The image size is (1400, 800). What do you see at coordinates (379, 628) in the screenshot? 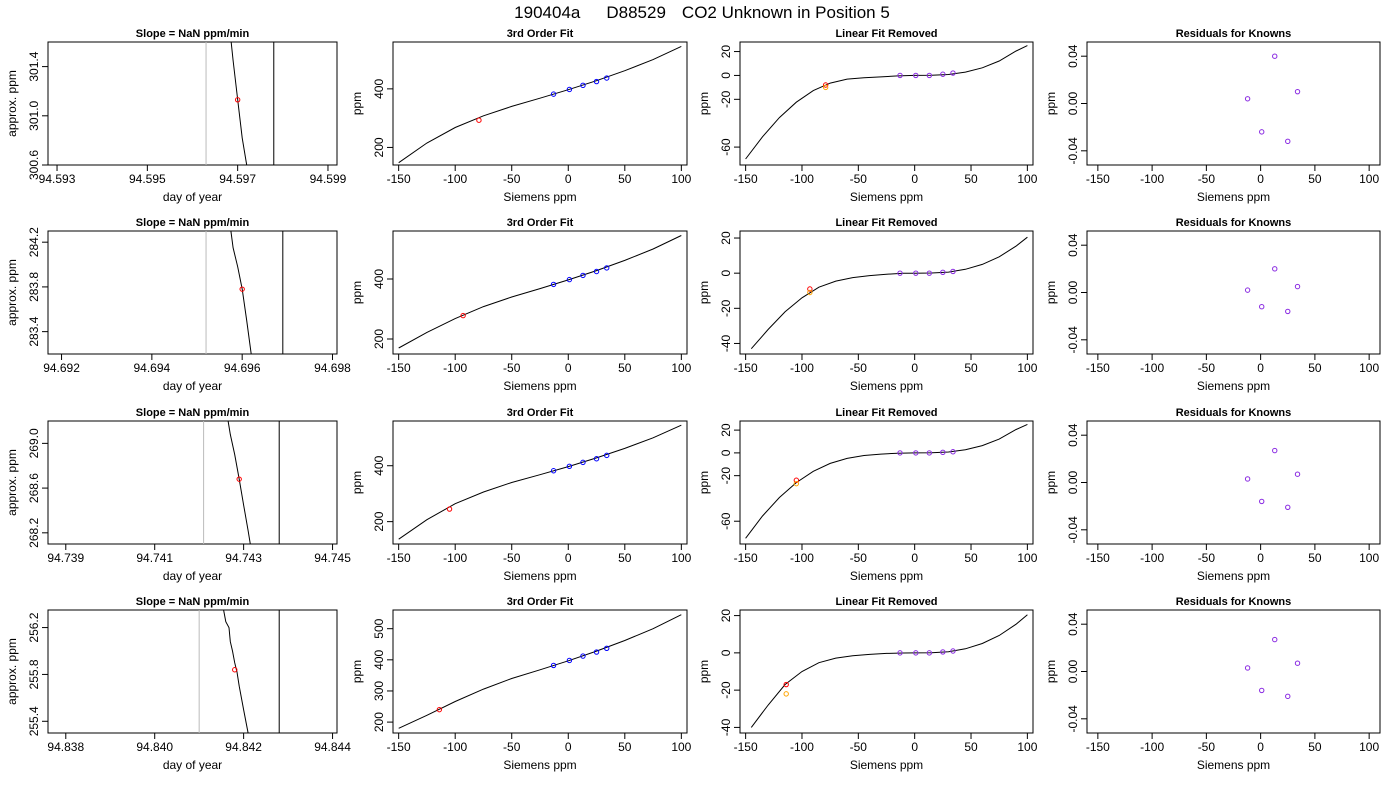
I see `y-tick-label: 500` at bounding box center [379, 628].